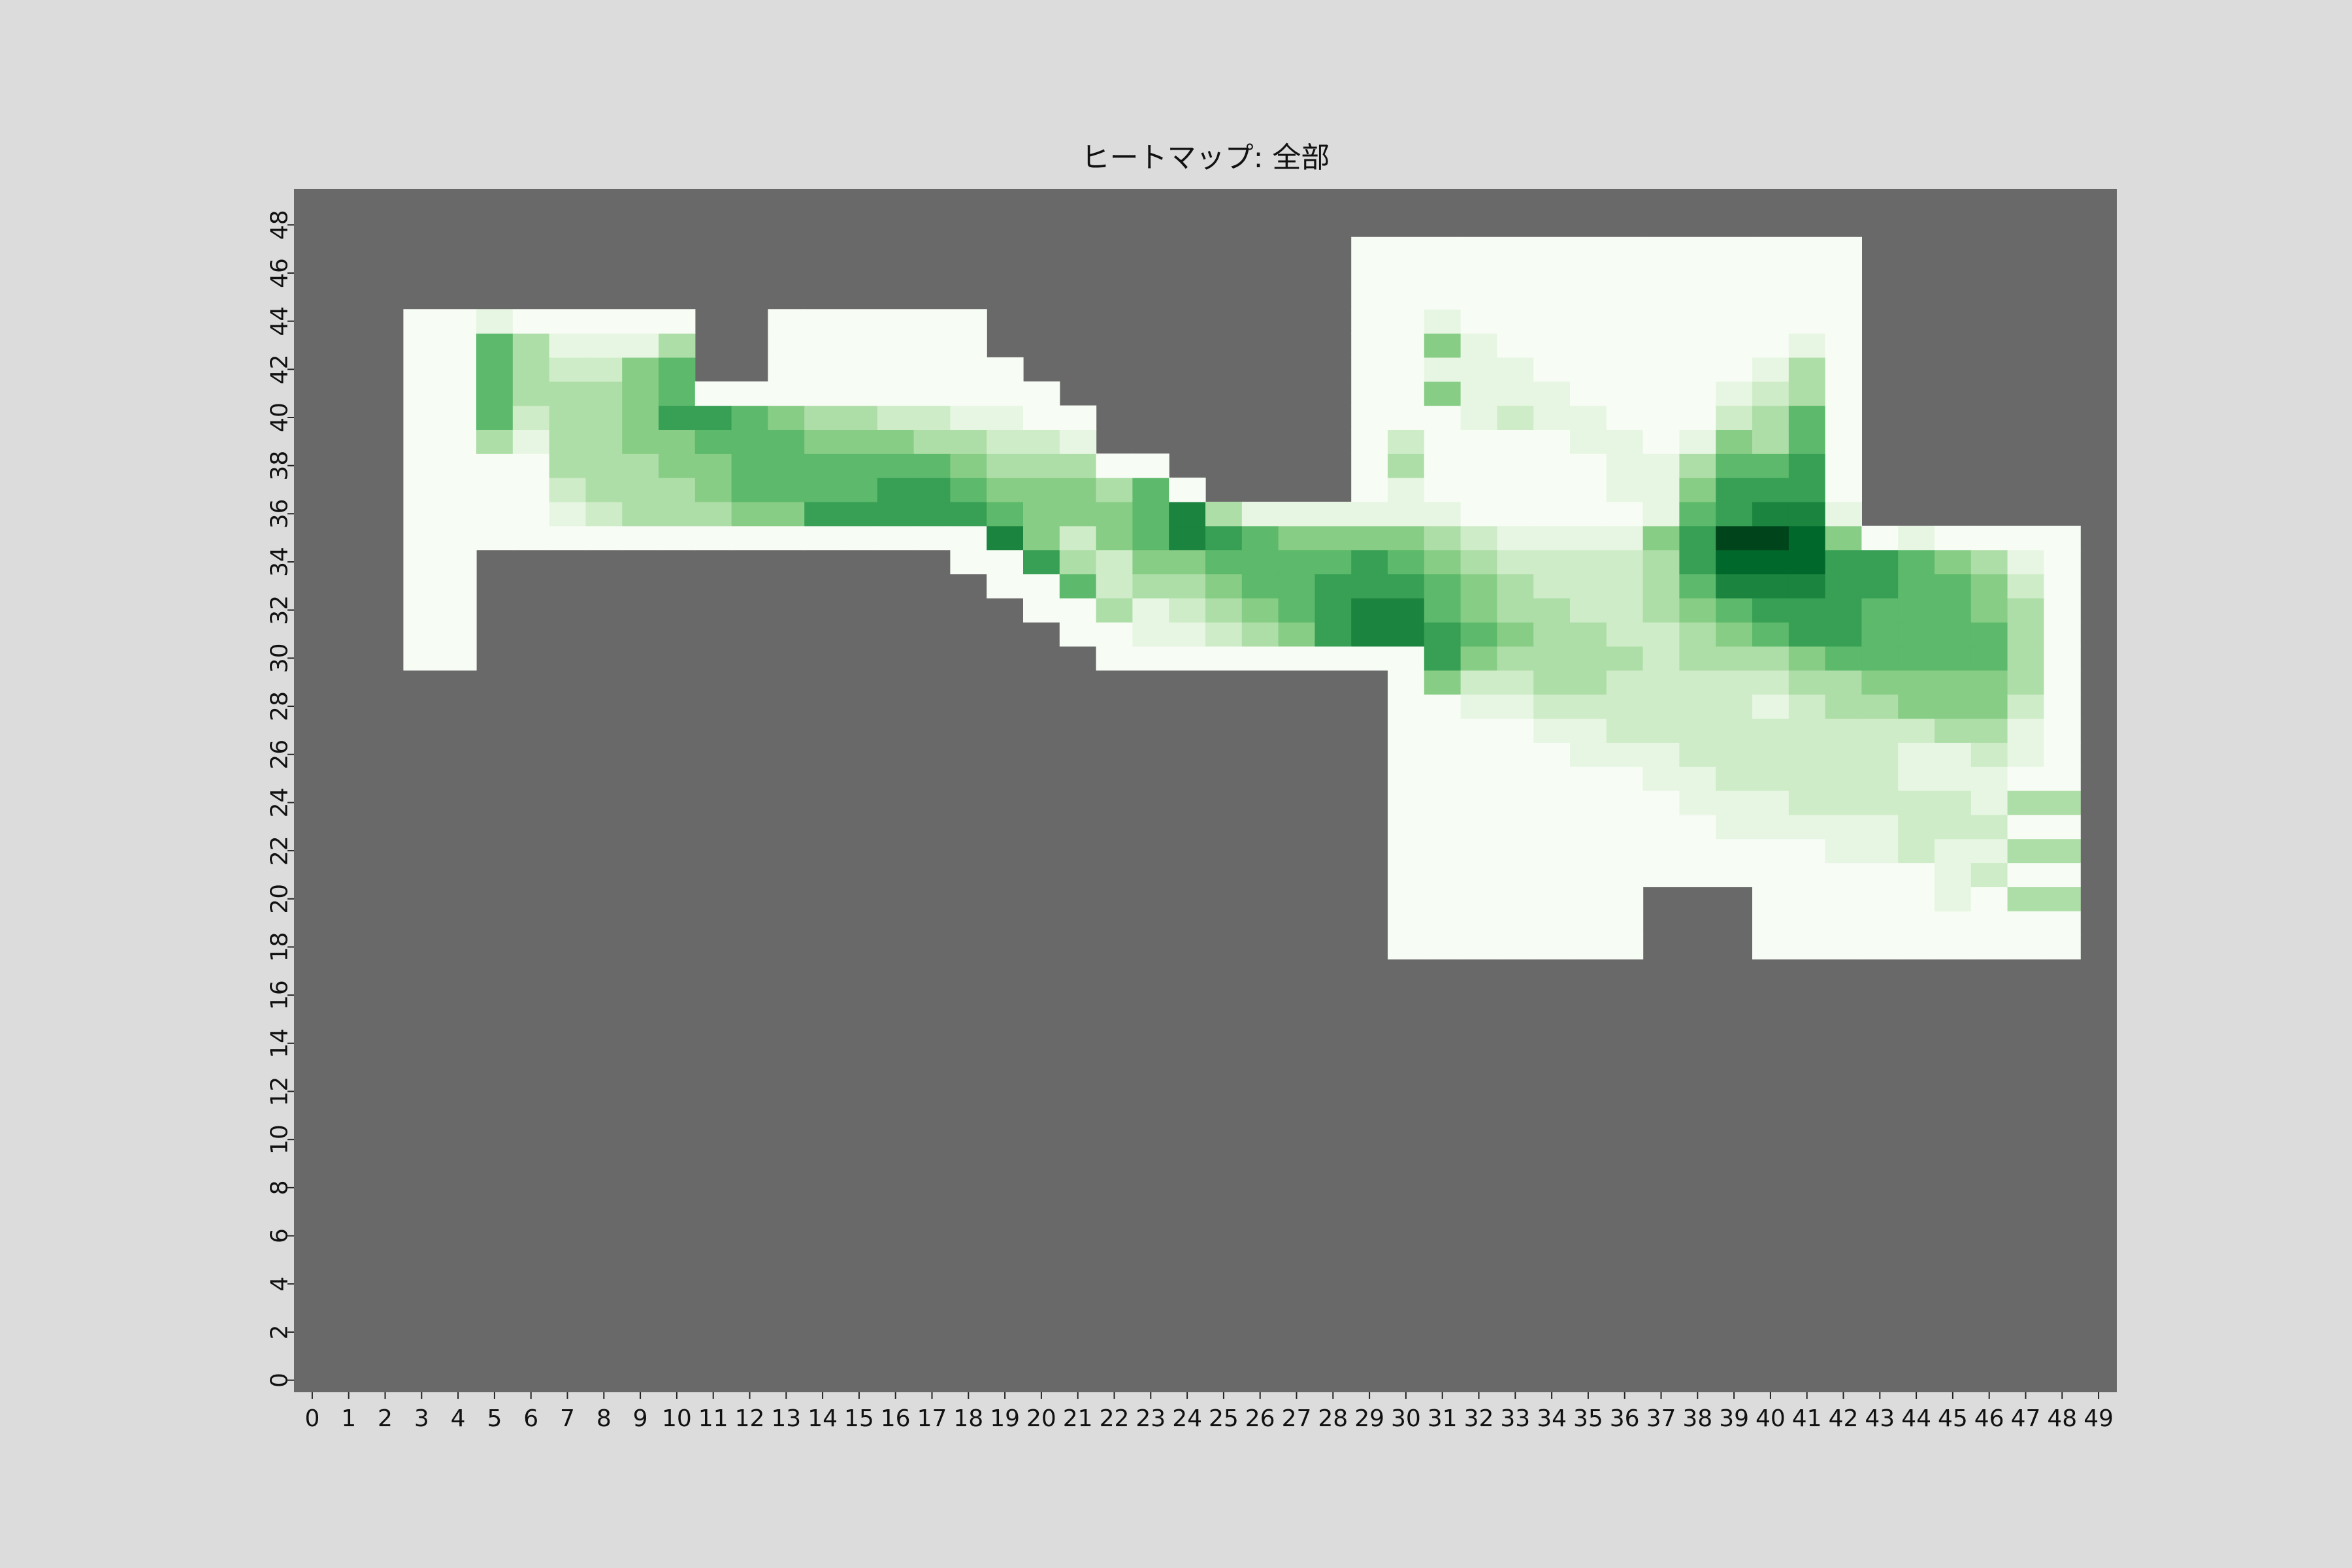 The image size is (2352, 1568). Describe the element at coordinates (280, 1331) in the screenshot. I see `y-tick-label: 2` at that location.